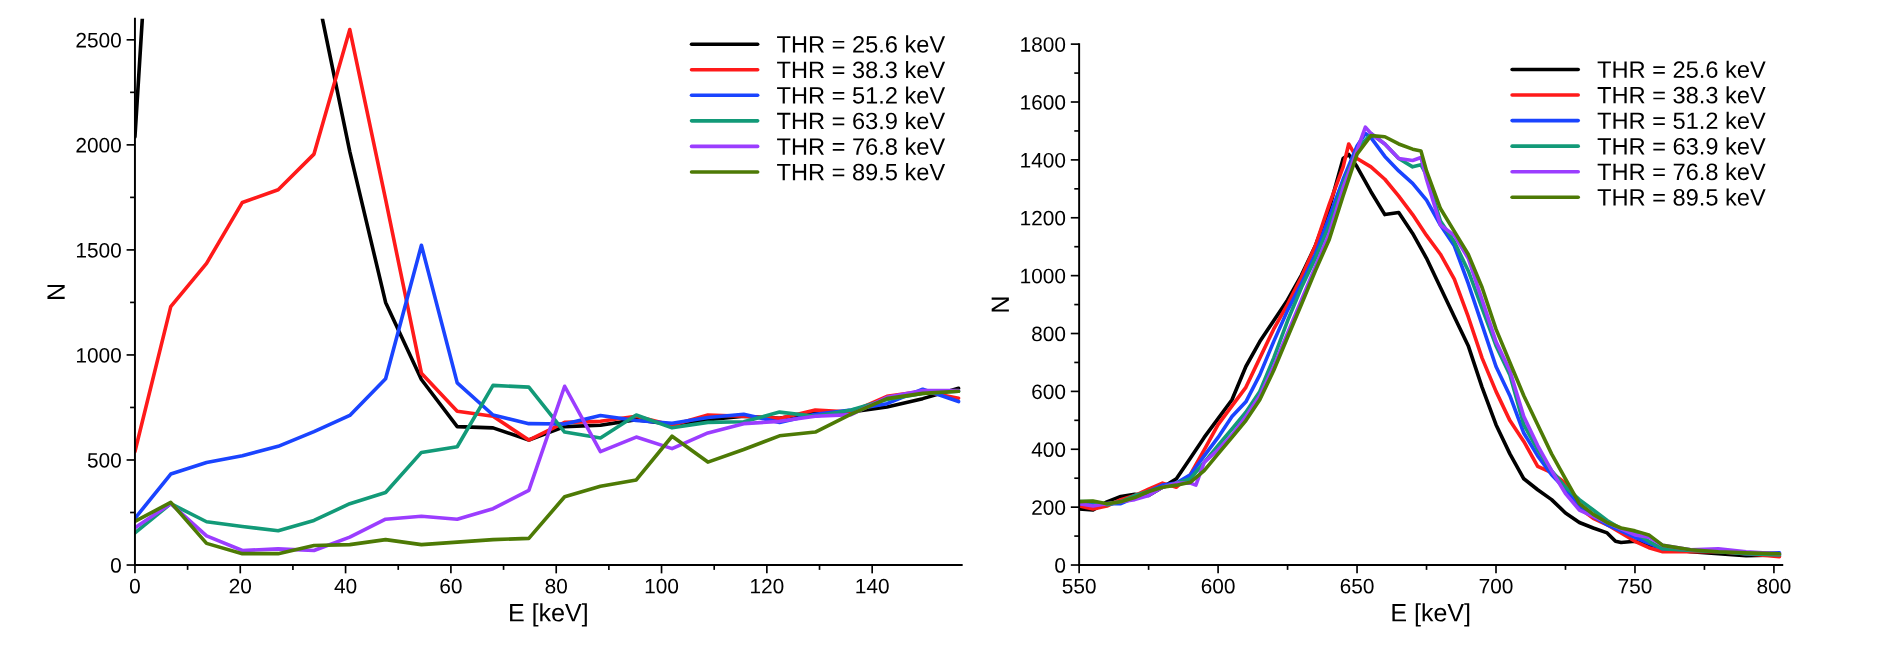 Image resolution: width=1882 pixels, height=649 pixels. I want to click on x-tick-label: 0, so click(134, 586).